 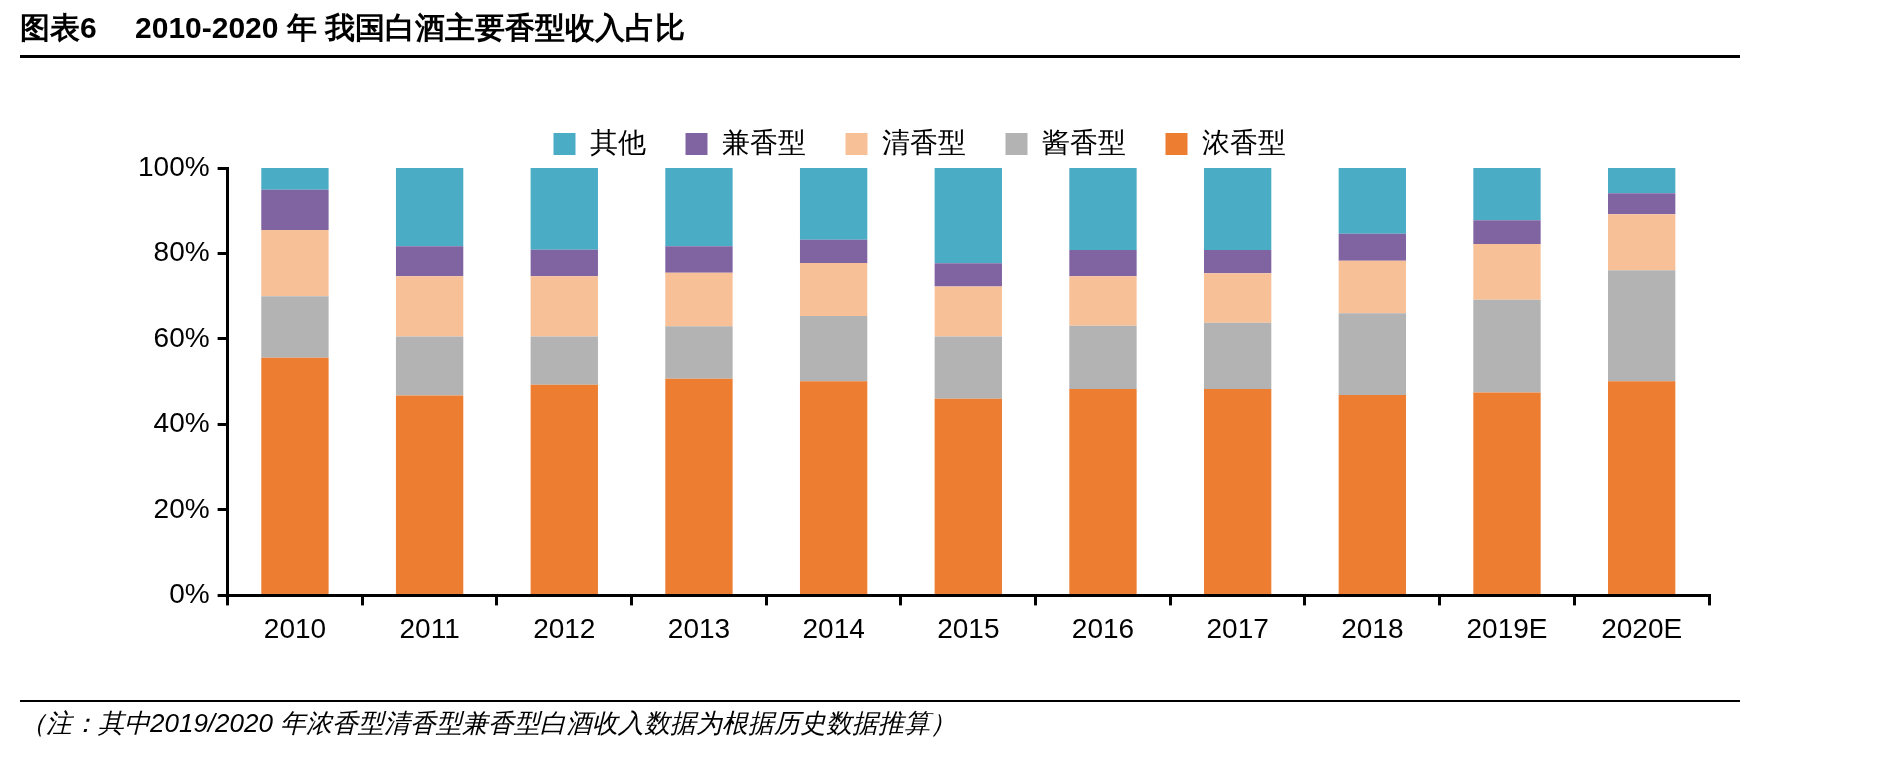 I want to click on x-tick-label: 2019E, so click(x=1507, y=628).